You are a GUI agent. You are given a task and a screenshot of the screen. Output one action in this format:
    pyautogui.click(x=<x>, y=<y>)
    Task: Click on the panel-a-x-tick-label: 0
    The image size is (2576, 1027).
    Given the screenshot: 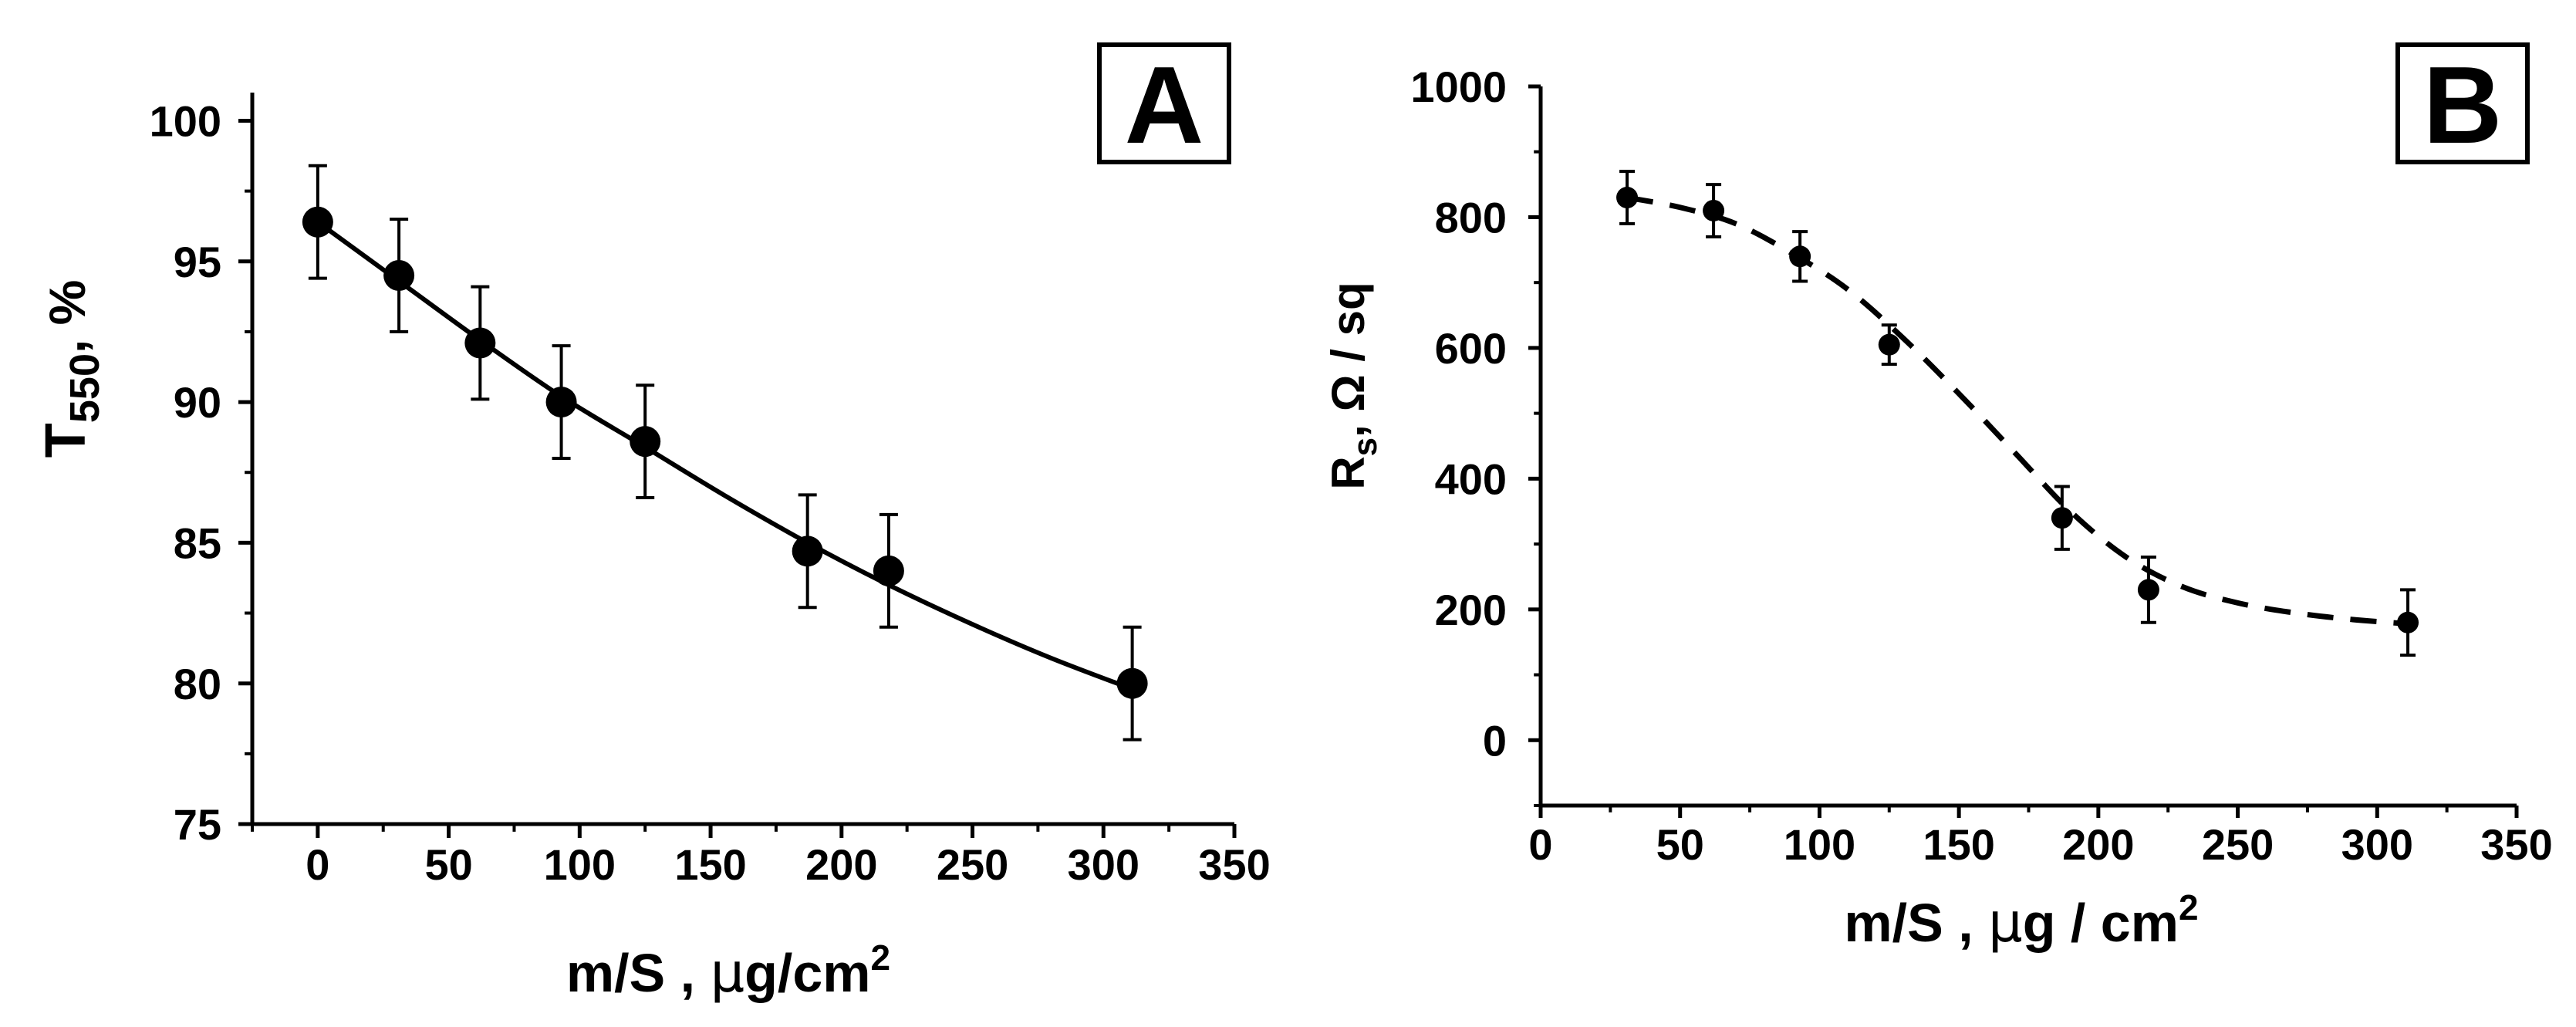 What is the action you would take?
    pyautogui.click(x=317, y=864)
    